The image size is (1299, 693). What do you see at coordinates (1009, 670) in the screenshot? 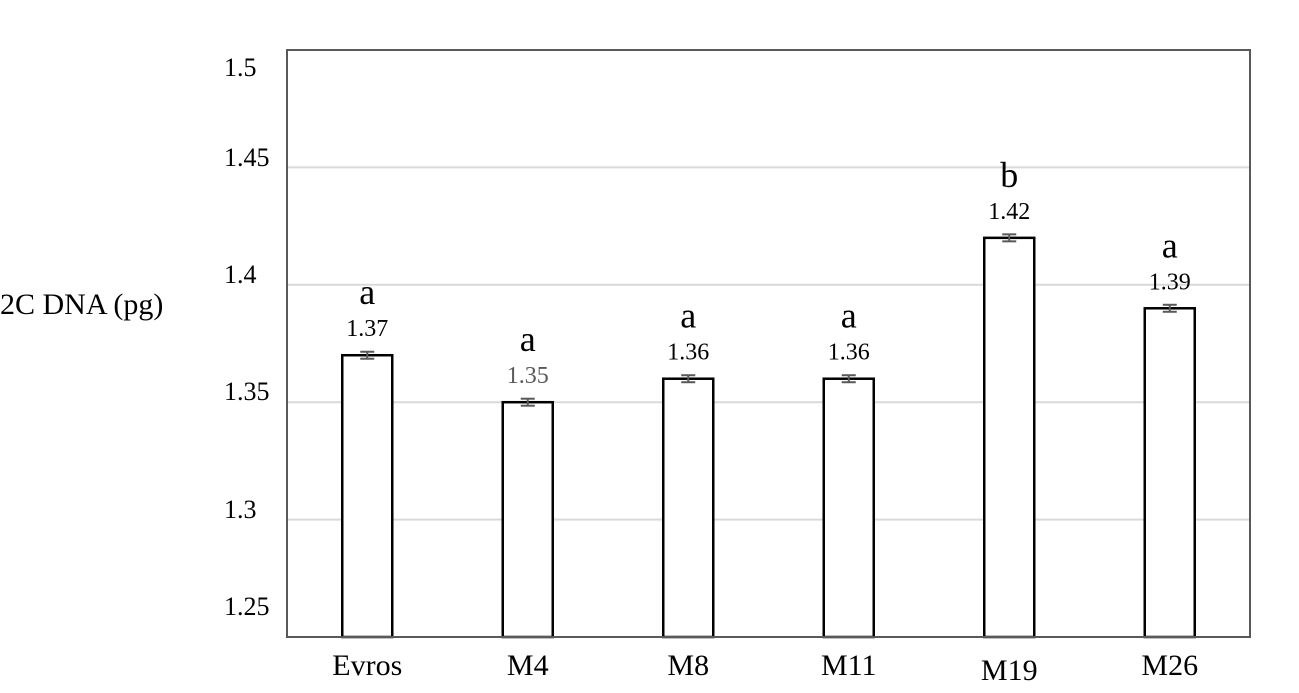
I see `x-tick-label: M19` at bounding box center [1009, 670].